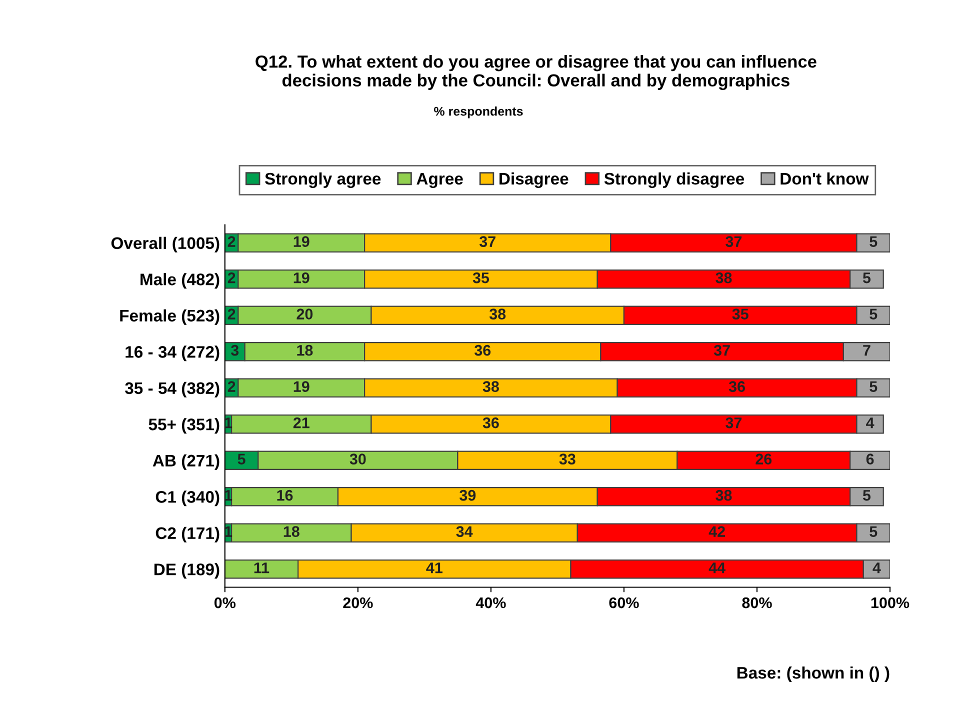  I want to click on y-tick-label: 55+ (351), so click(184, 426).